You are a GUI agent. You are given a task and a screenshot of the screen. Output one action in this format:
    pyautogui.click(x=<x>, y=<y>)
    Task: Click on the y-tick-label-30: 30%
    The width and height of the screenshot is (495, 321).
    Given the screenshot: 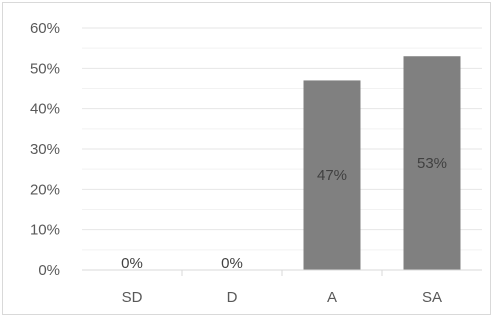 What is the action you would take?
    pyautogui.click(x=45, y=149)
    